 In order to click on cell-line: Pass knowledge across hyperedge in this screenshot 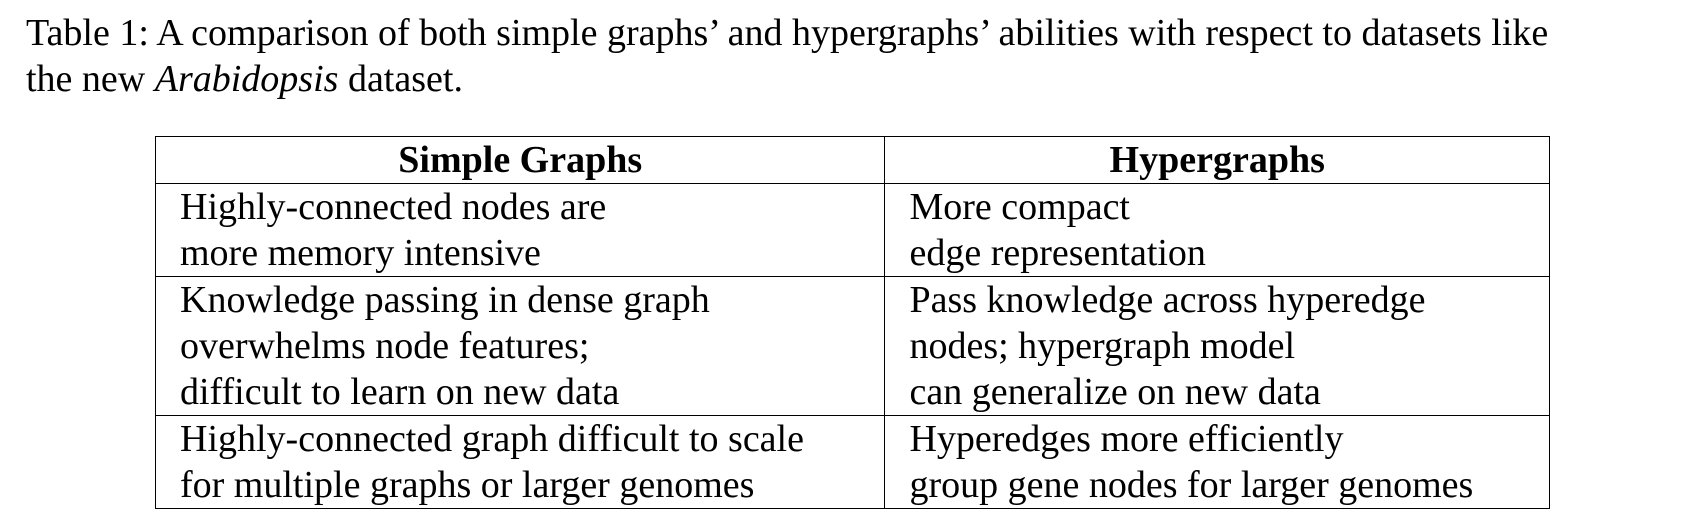, I will do `click(1167, 300)`.